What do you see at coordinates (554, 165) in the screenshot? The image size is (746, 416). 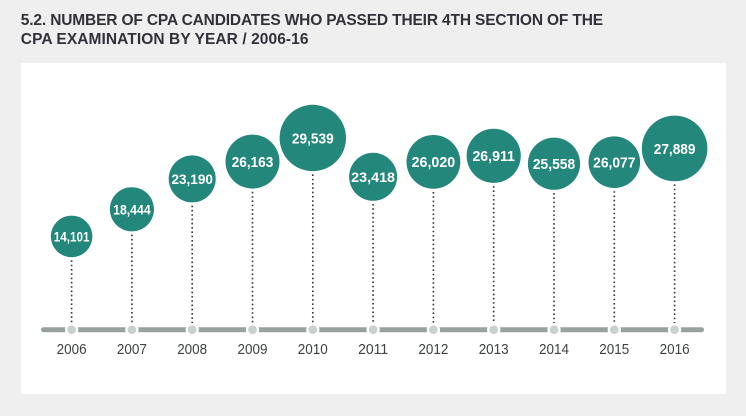 I see `svg-text: 25,558` at bounding box center [554, 165].